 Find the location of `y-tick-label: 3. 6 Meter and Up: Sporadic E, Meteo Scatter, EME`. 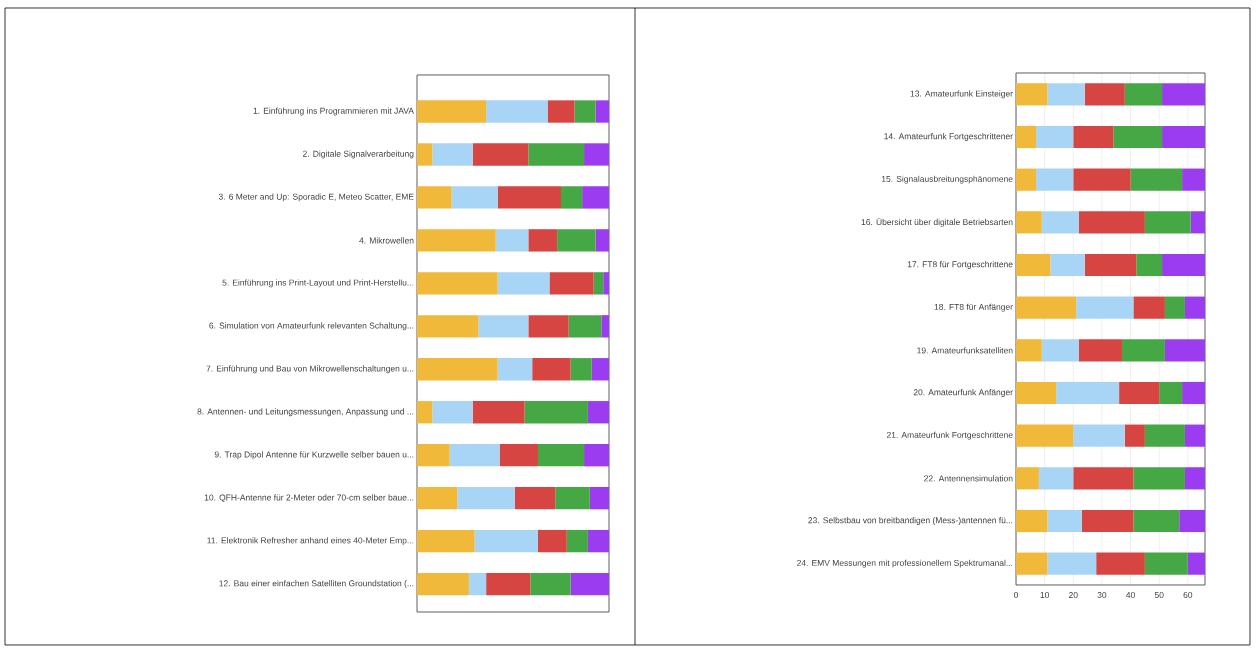

y-tick-label: 3. 6 Meter and Up: Sporadic E, Meteo Scatter, EME is located at coordinates (316, 197).